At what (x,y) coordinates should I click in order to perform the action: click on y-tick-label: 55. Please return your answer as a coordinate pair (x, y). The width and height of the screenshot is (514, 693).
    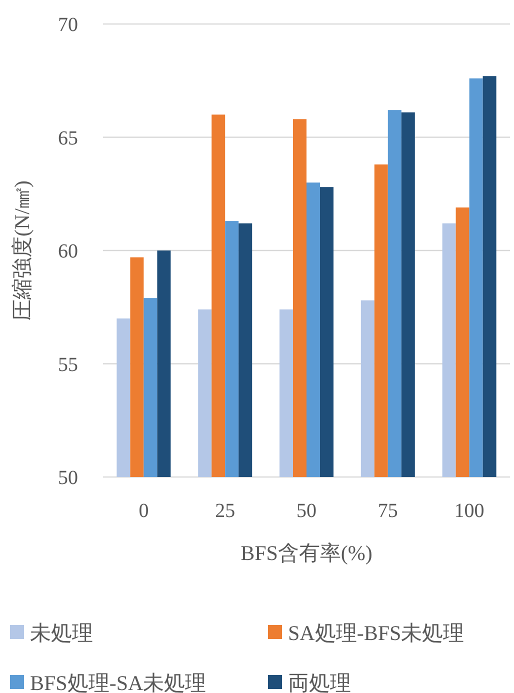
    Looking at the image, I should click on (68, 365).